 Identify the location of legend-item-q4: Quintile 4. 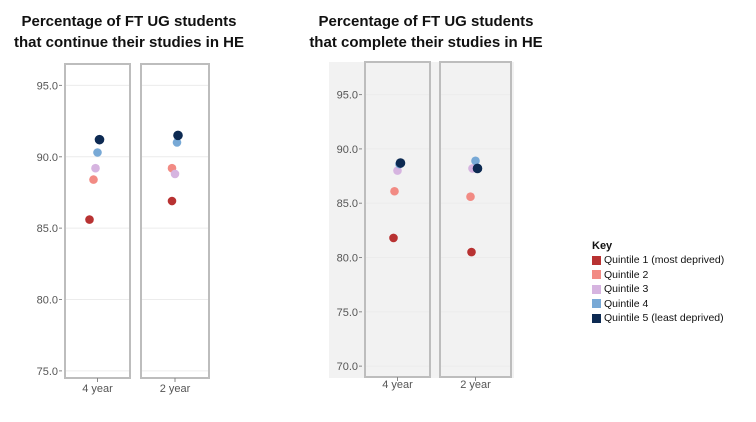
(658, 304).